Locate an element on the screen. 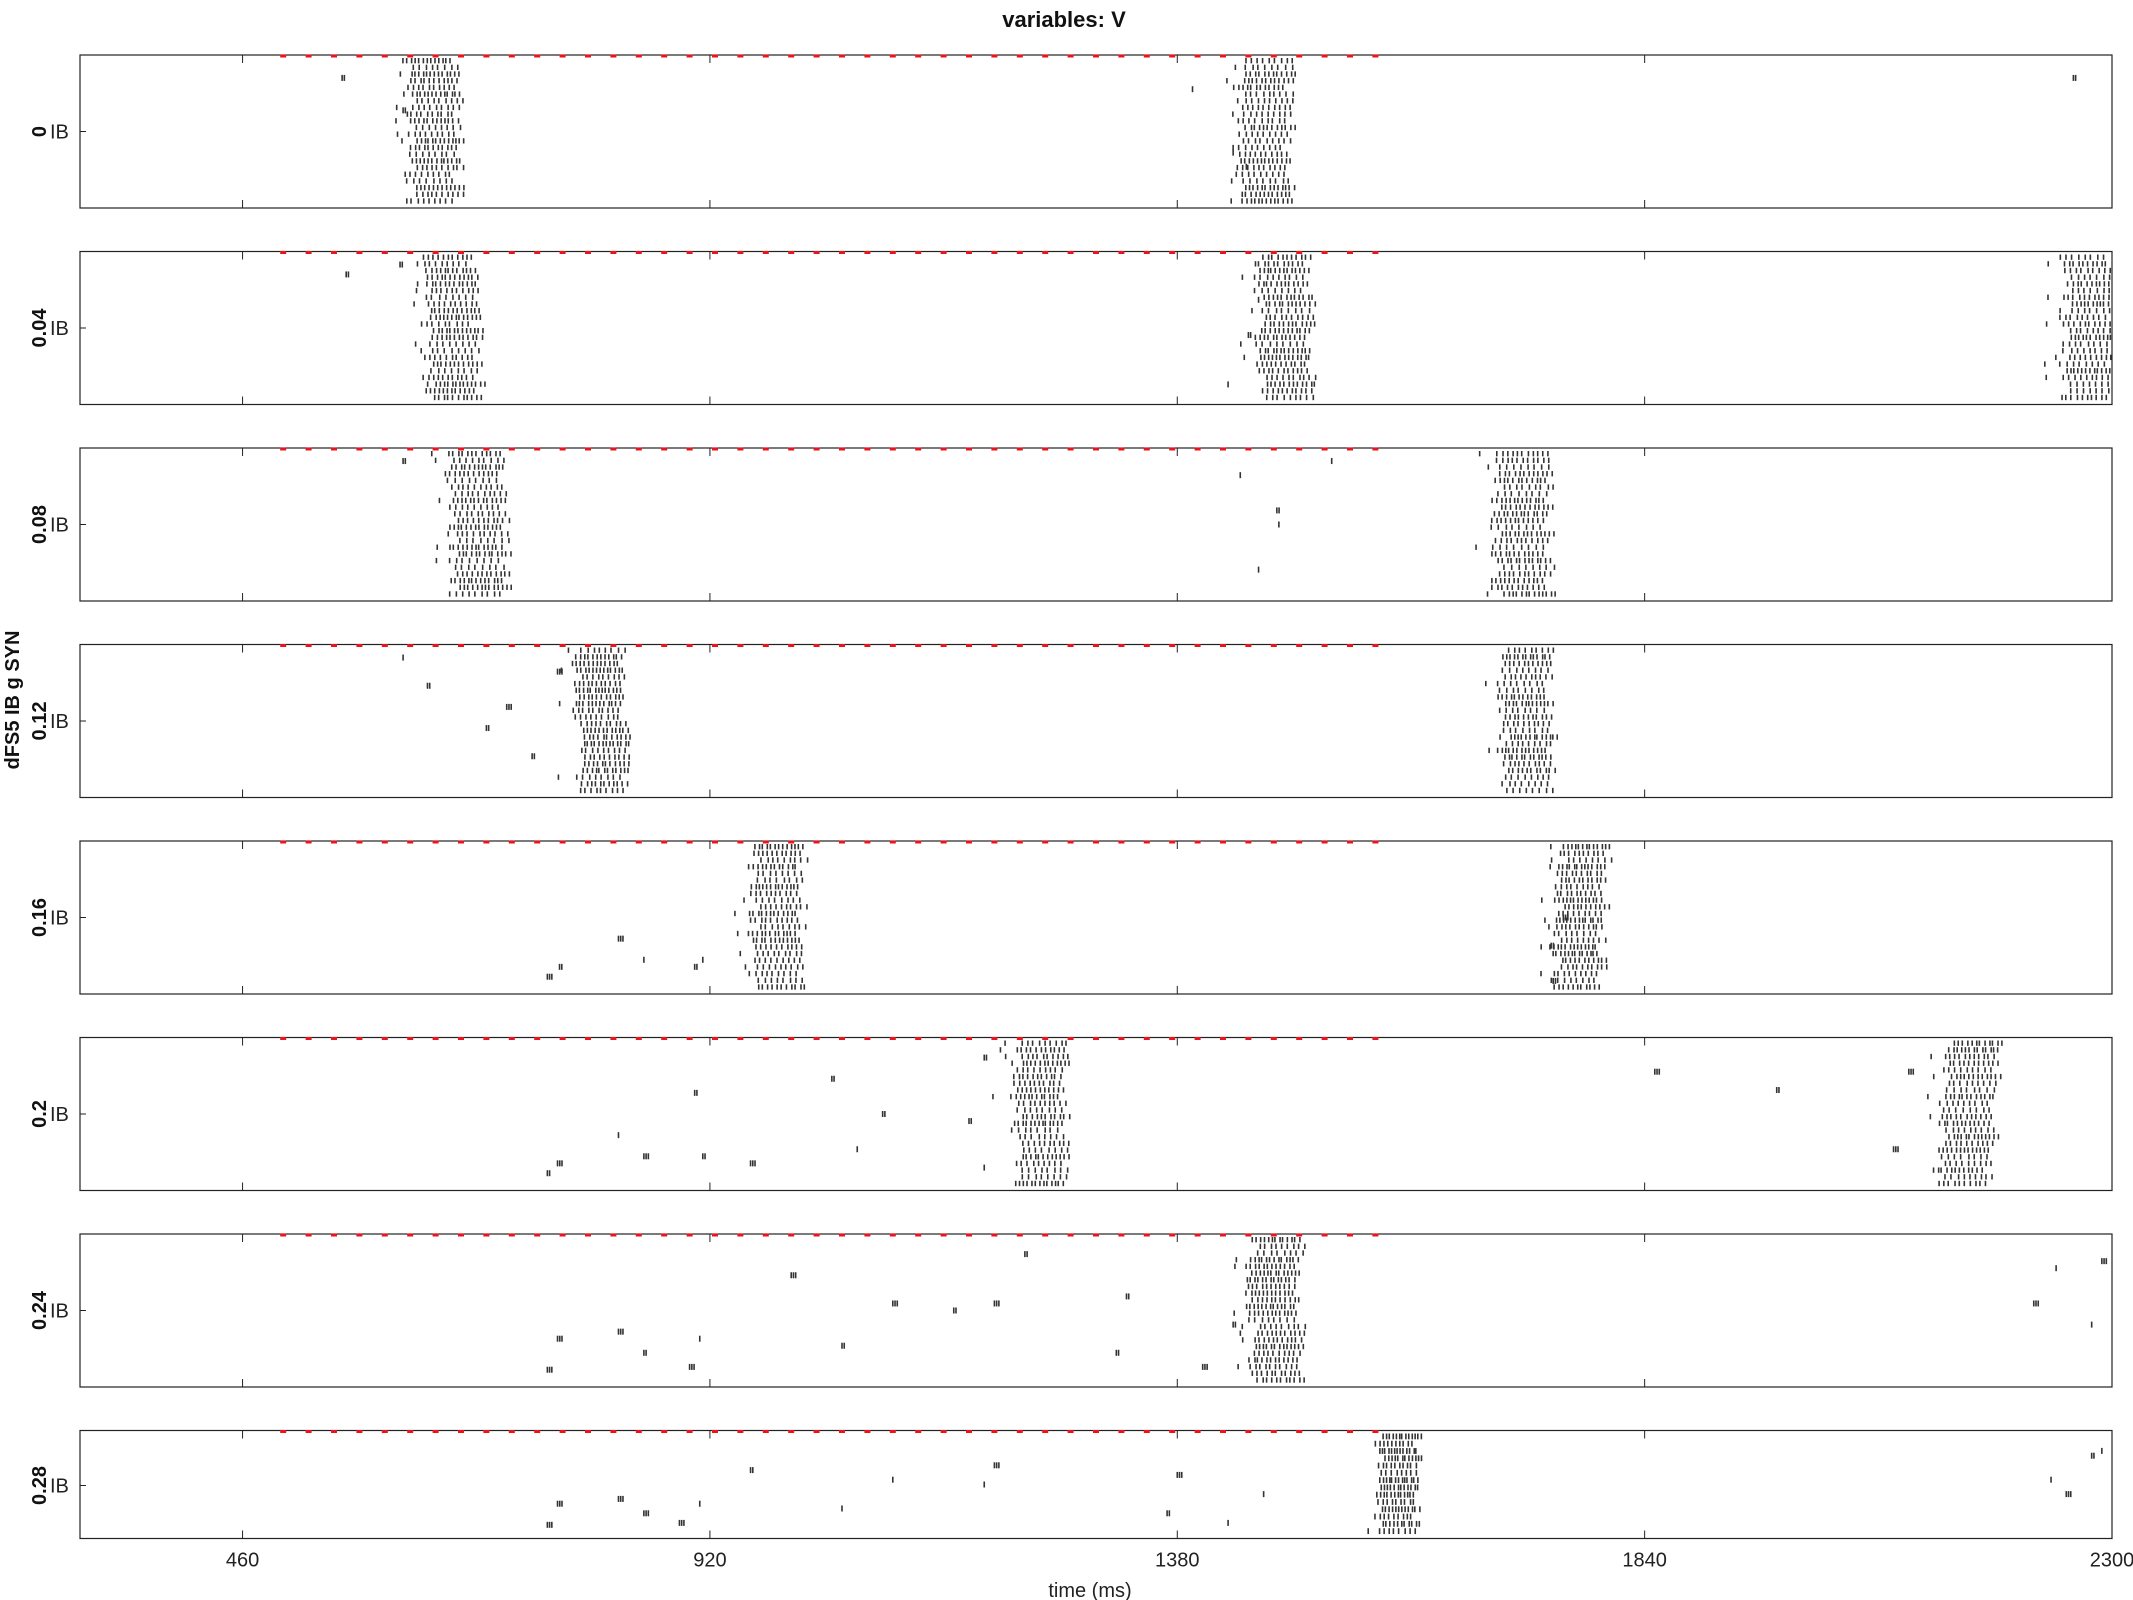 The height and width of the screenshot is (1600, 2133). panel-0: IB0 is located at coordinates (1071, 131).